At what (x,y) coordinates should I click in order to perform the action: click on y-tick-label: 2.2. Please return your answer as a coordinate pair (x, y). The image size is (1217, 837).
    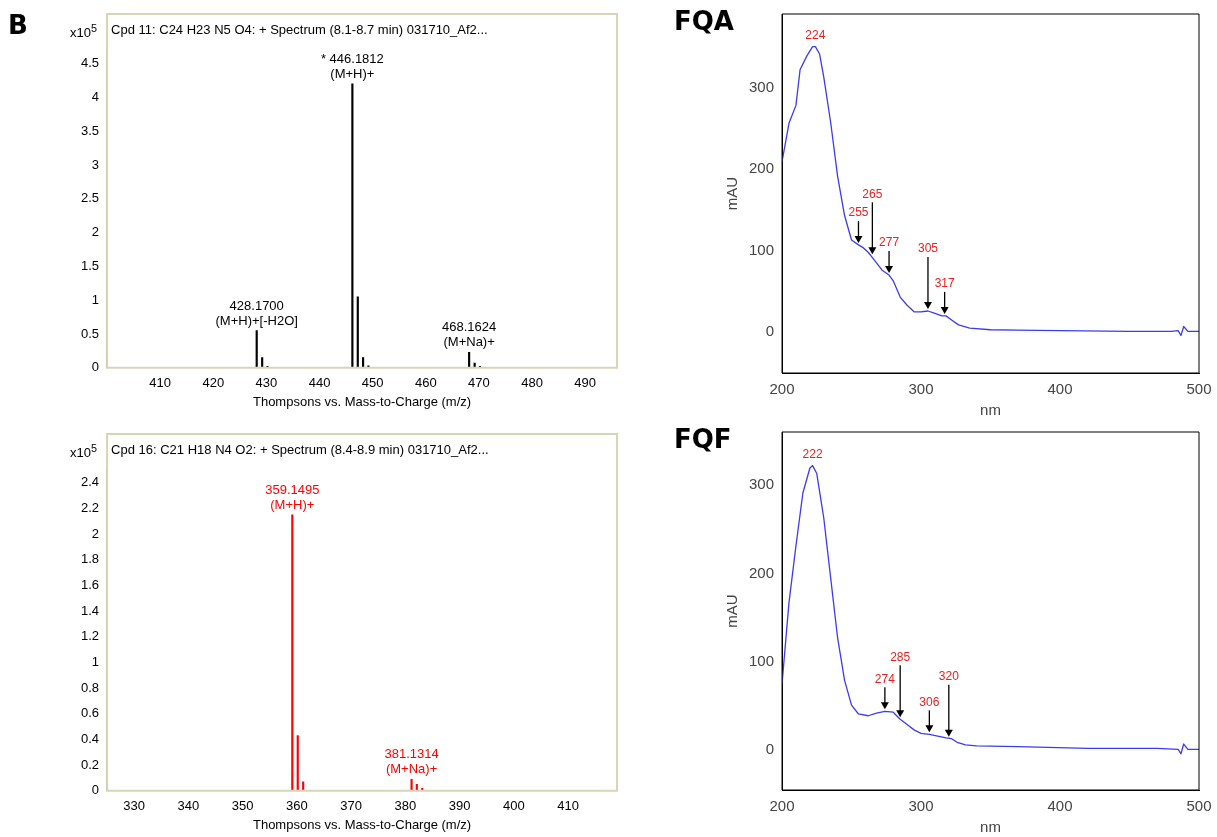
    Looking at the image, I should click on (90, 508).